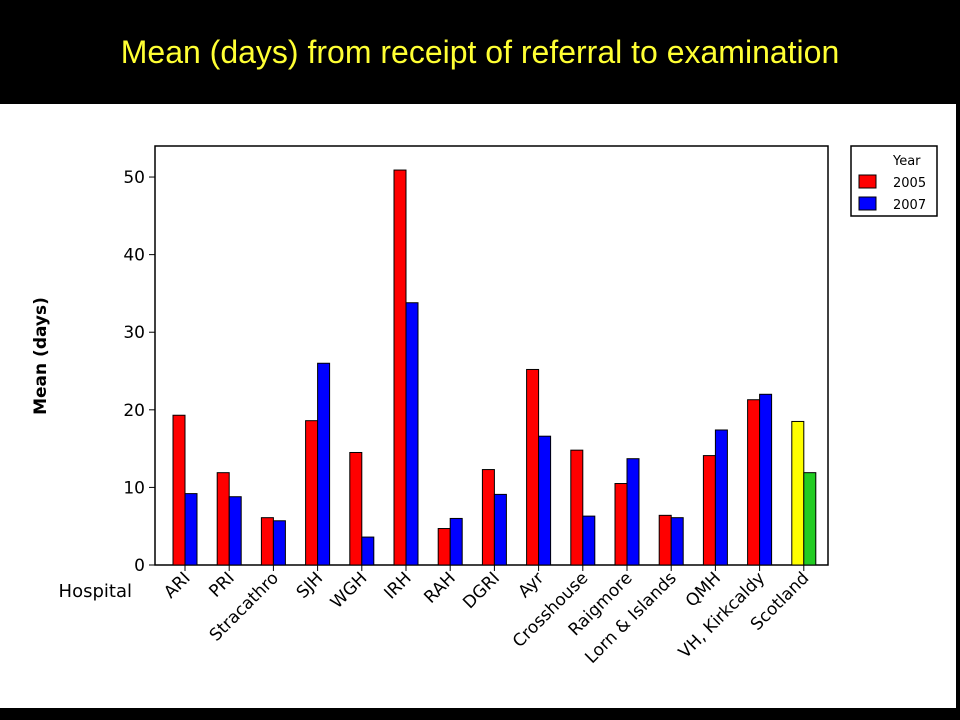 The image size is (960, 720). I want to click on legend-label-2007: 2007, so click(909, 205).